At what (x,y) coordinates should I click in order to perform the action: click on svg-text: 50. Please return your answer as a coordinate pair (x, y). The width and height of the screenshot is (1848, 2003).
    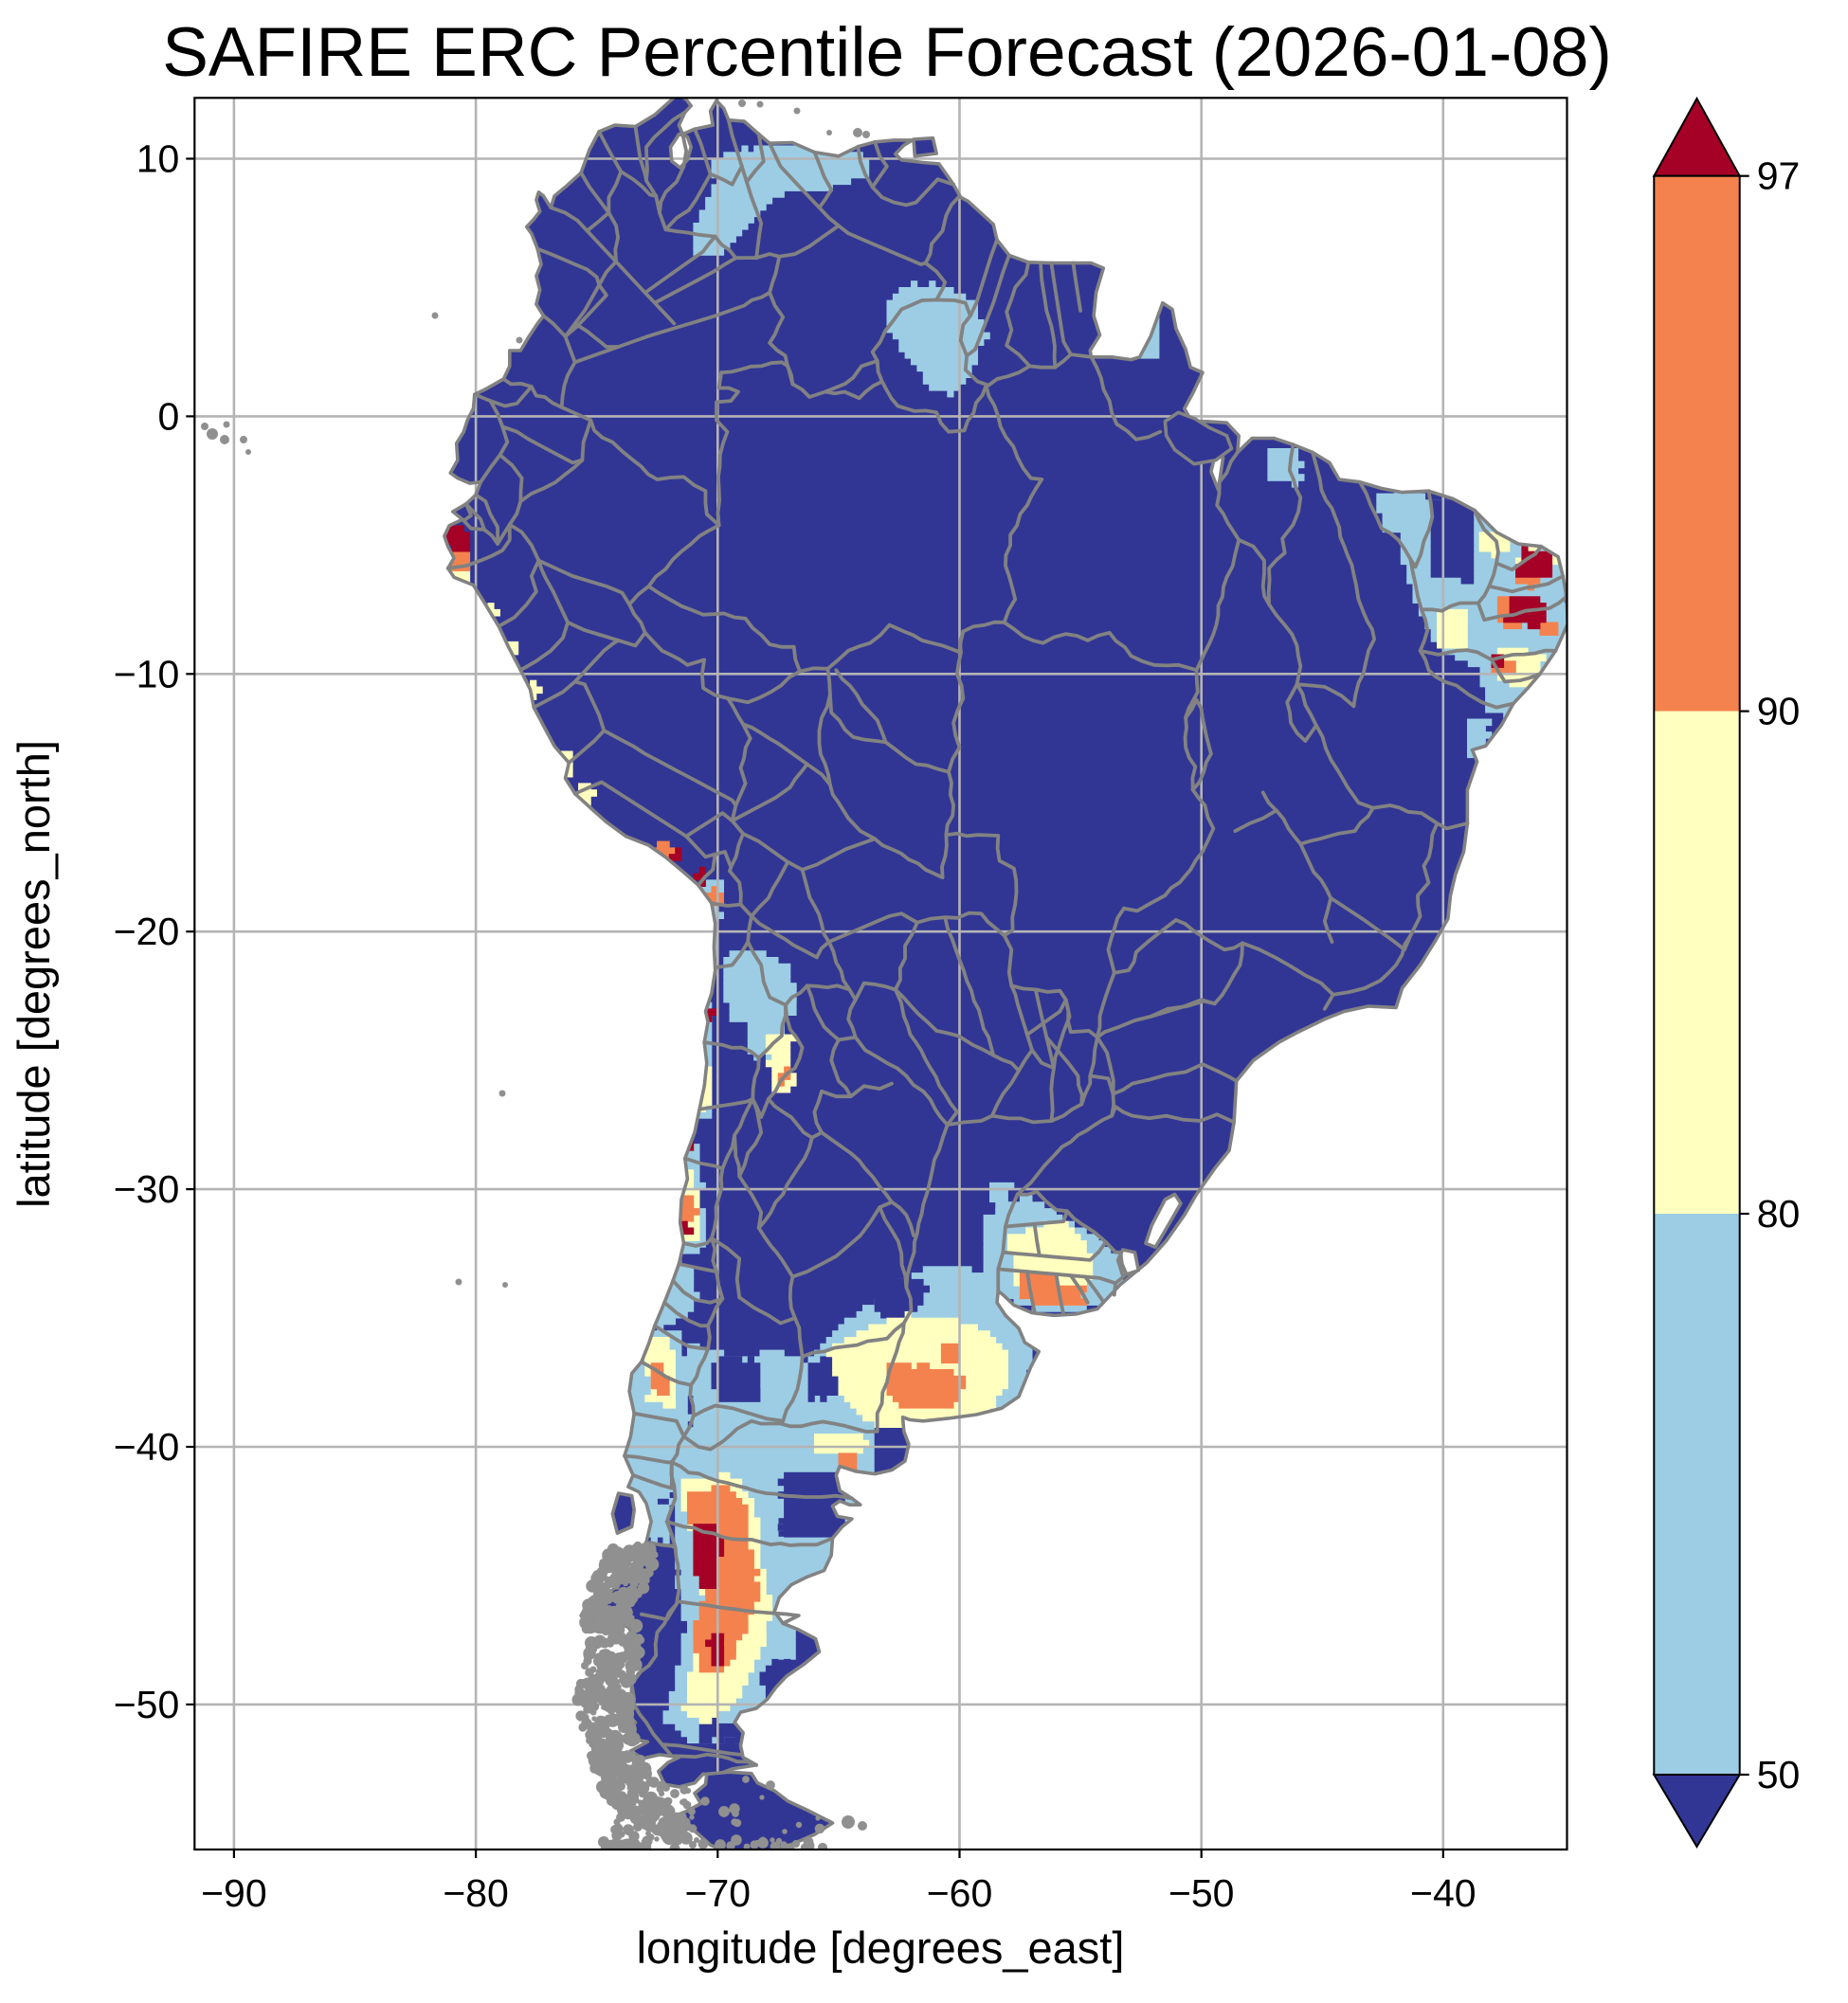
    Looking at the image, I should click on (1779, 1774).